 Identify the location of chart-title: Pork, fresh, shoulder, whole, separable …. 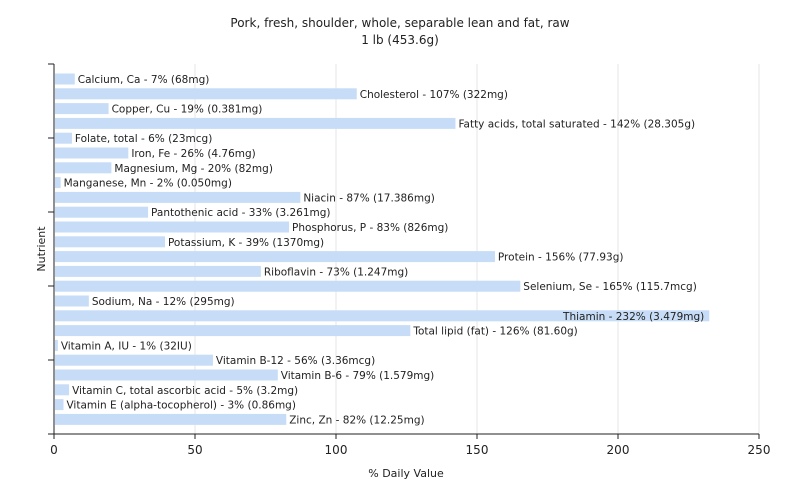
(399, 23).